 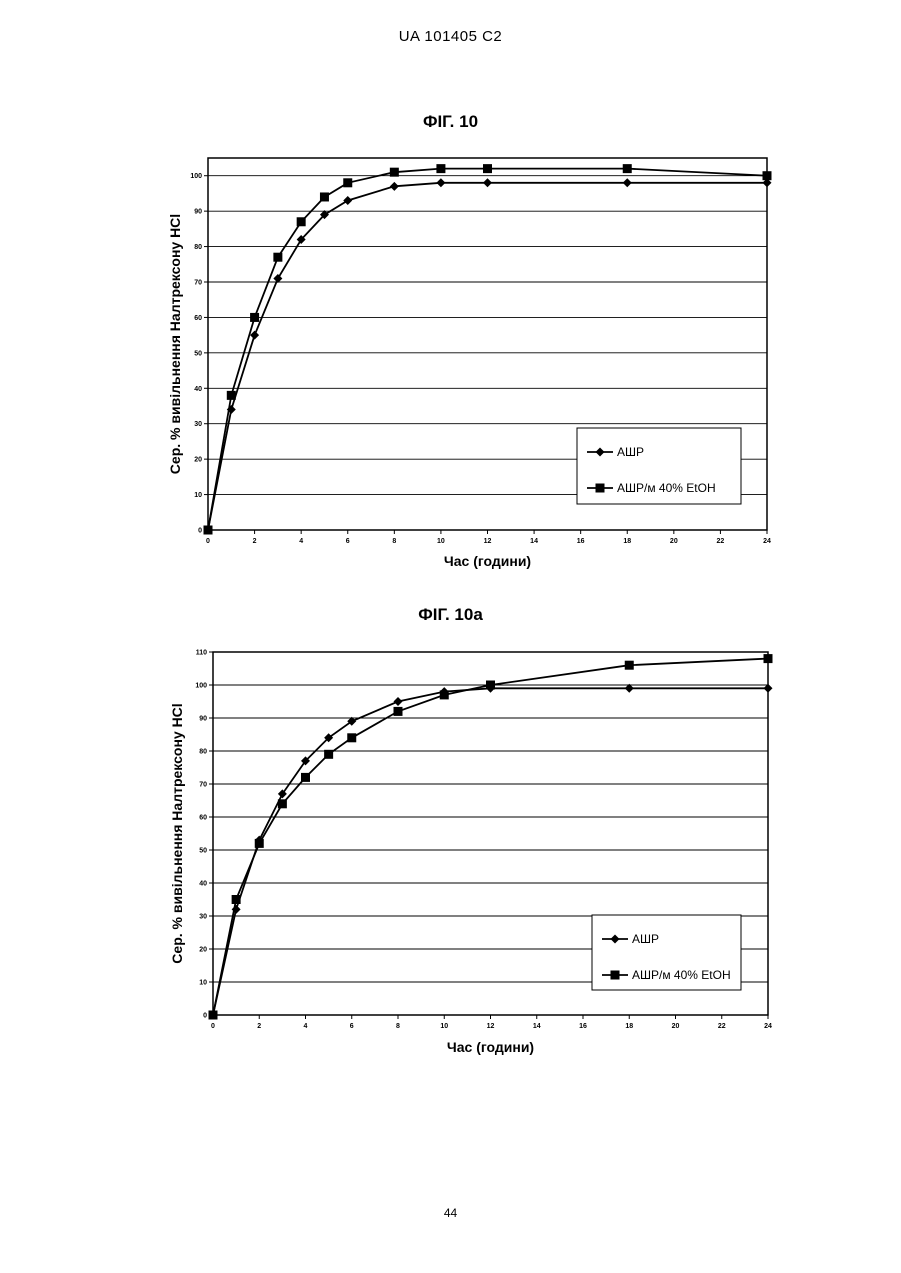 I want to click on x-tick-label-14: 14, so click(x=537, y=1026).